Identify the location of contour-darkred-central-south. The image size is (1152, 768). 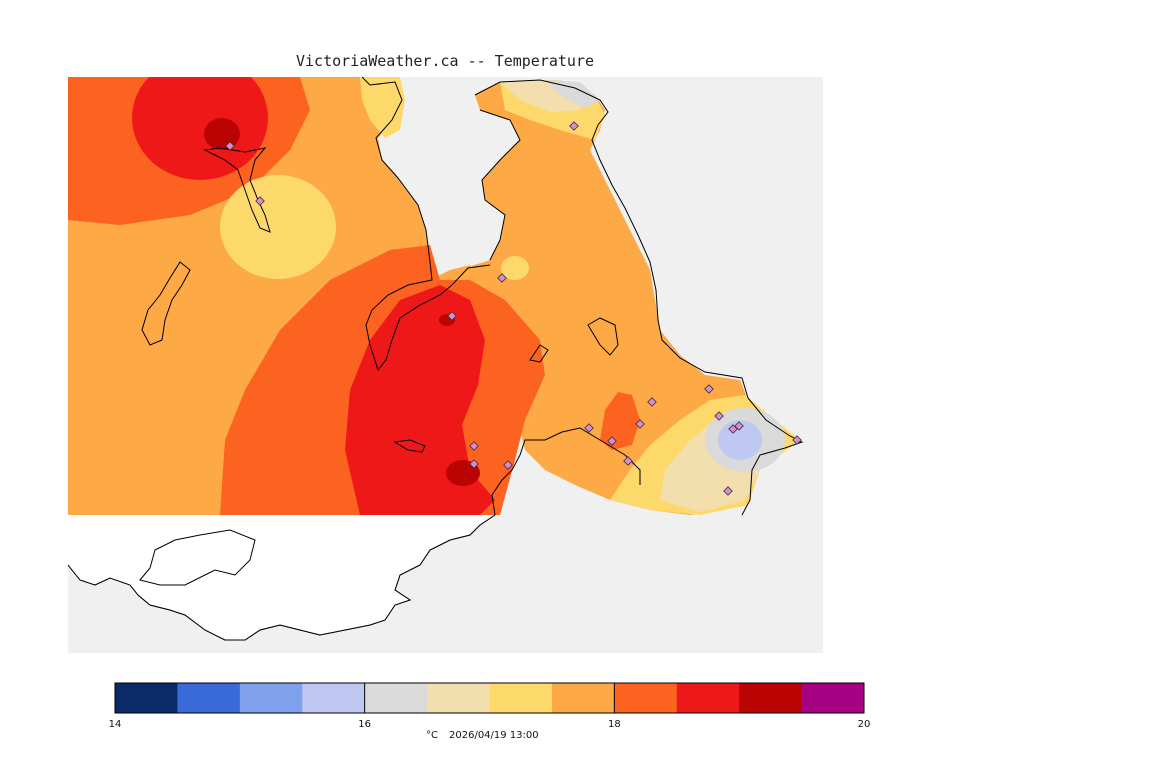
(463, 473).